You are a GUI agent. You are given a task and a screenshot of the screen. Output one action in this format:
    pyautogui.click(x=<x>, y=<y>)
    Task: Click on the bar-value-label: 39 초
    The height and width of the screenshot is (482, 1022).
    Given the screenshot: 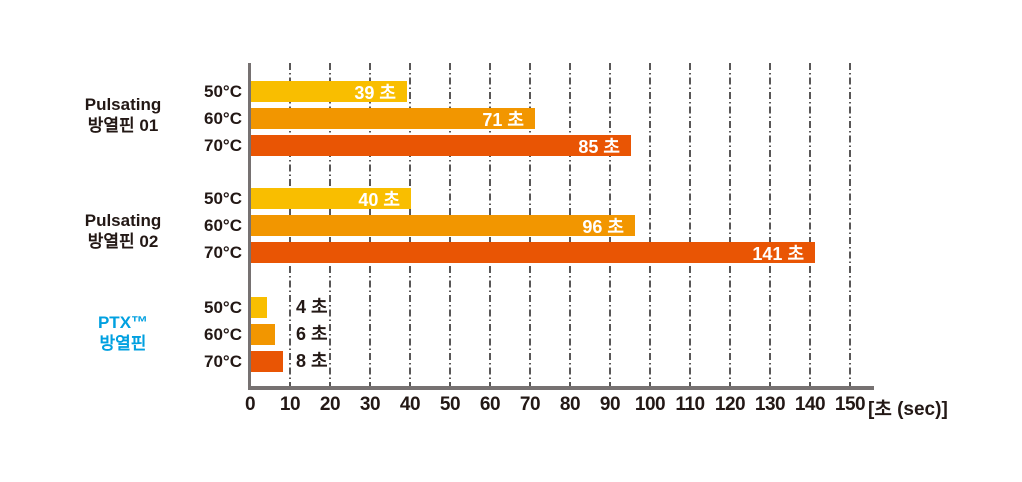 What is the action you would take?
    pyautogui.click(x=375, y=92)
    